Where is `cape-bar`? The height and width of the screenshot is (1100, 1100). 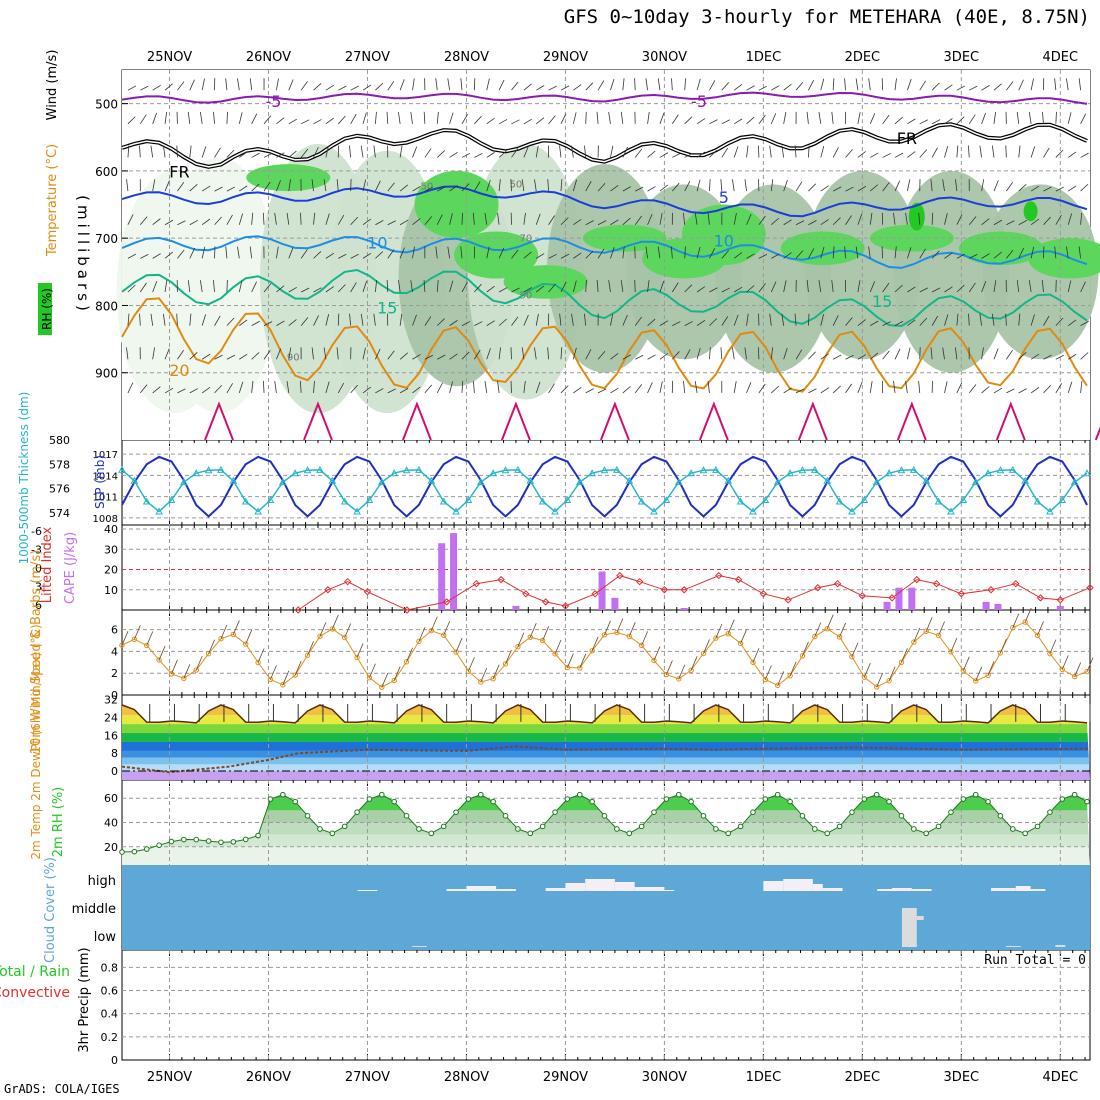
cape-bar is located at coordinates (684, 608).